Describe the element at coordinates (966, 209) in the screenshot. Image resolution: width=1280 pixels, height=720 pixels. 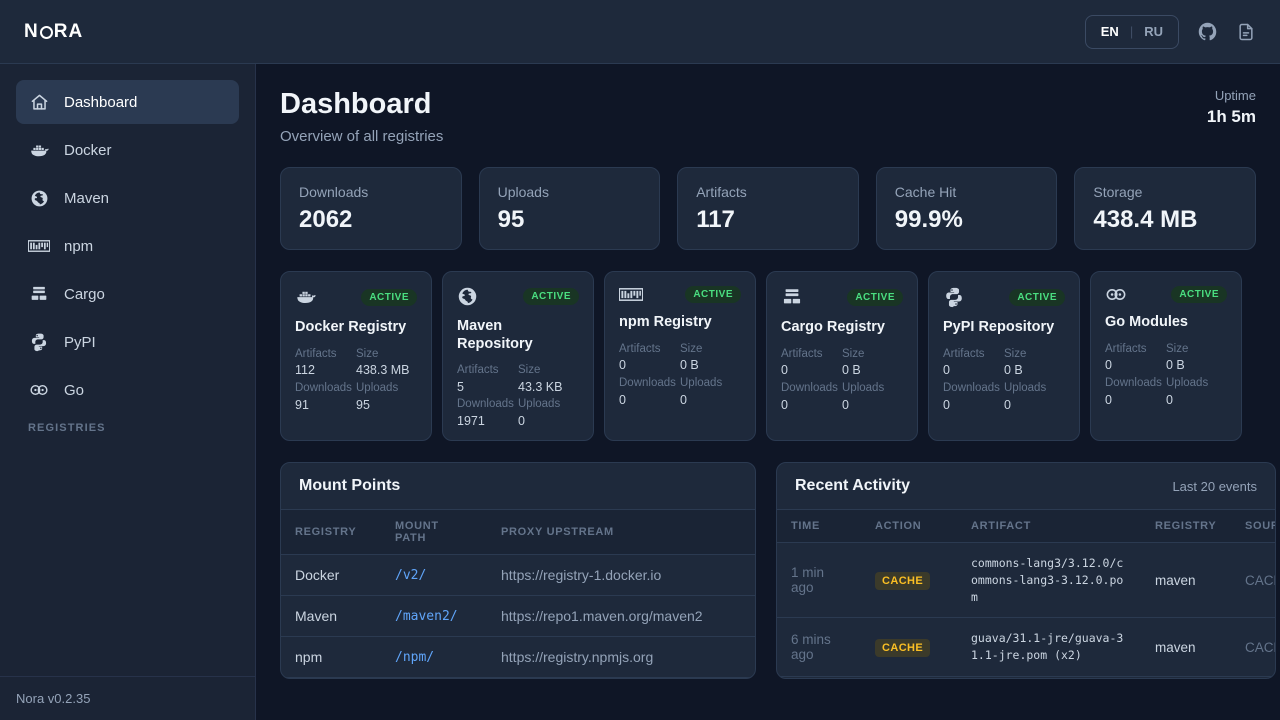
I see `stat-card-cache-hit: Cache Hit 99.9%` at that location.